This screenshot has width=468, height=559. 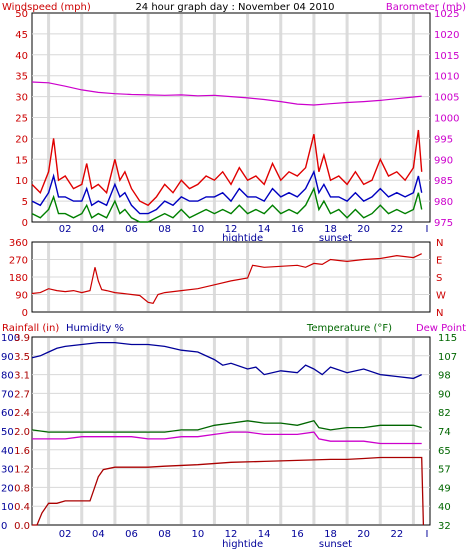 What do you see at coordinates (7, 413) in the screenshot?
I see `humidity-tick-label: 60` at bounding box center [7, 413].